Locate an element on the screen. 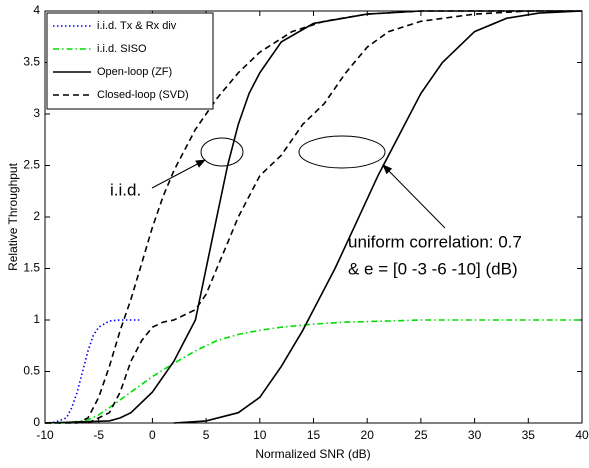 The width and height of the screenshot is (589, 468). legend-label: i.i.d. SISO is located at coordinates (122, 49).